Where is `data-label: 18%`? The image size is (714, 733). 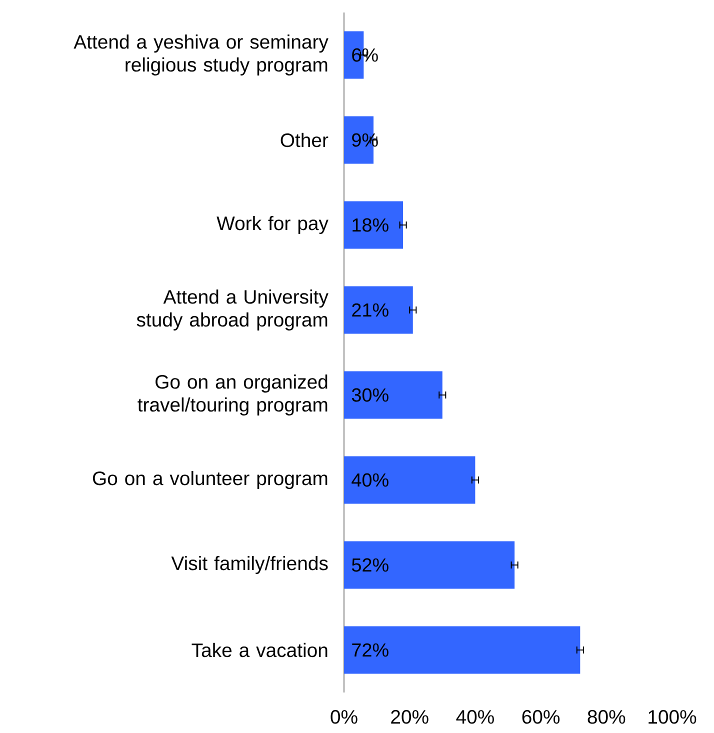 data-label: 18% is located at coordinates (370, 225).